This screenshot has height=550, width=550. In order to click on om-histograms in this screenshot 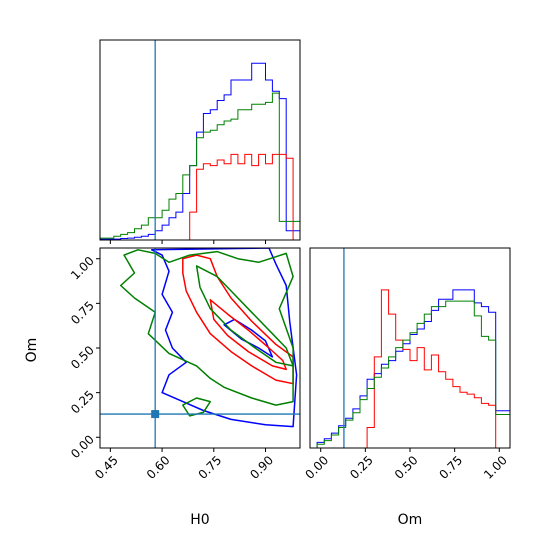, I will do `click(410, 368)`.